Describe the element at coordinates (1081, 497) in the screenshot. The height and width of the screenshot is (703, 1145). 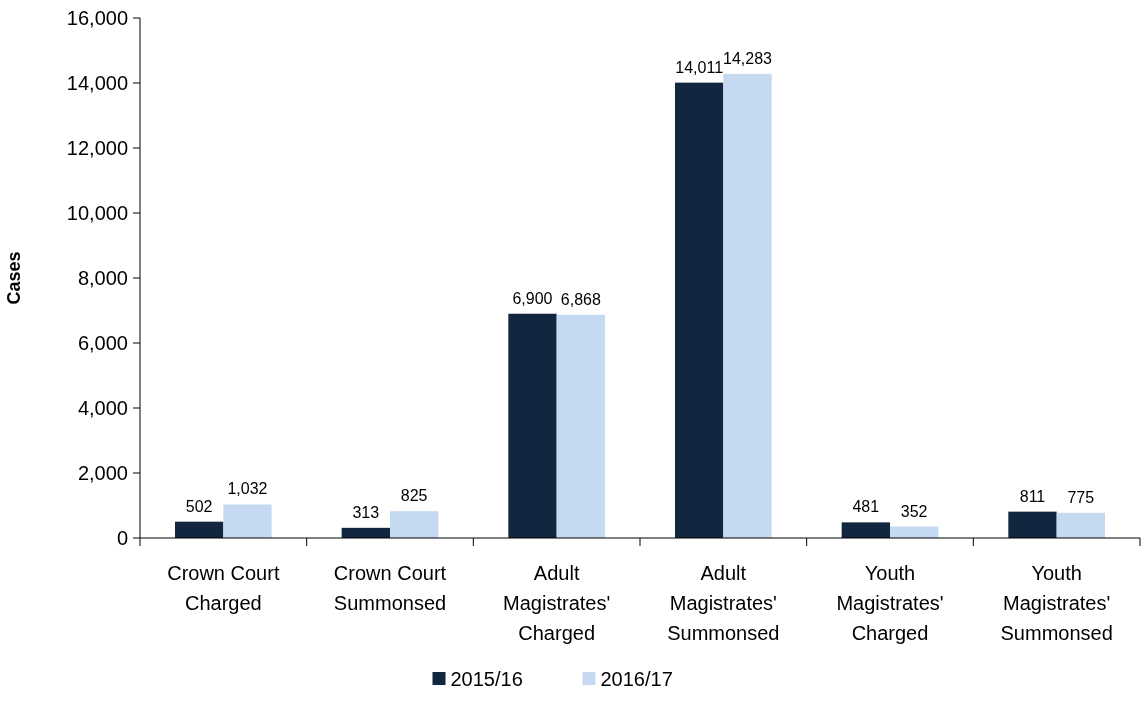
I see `data-label: 775` at that location.